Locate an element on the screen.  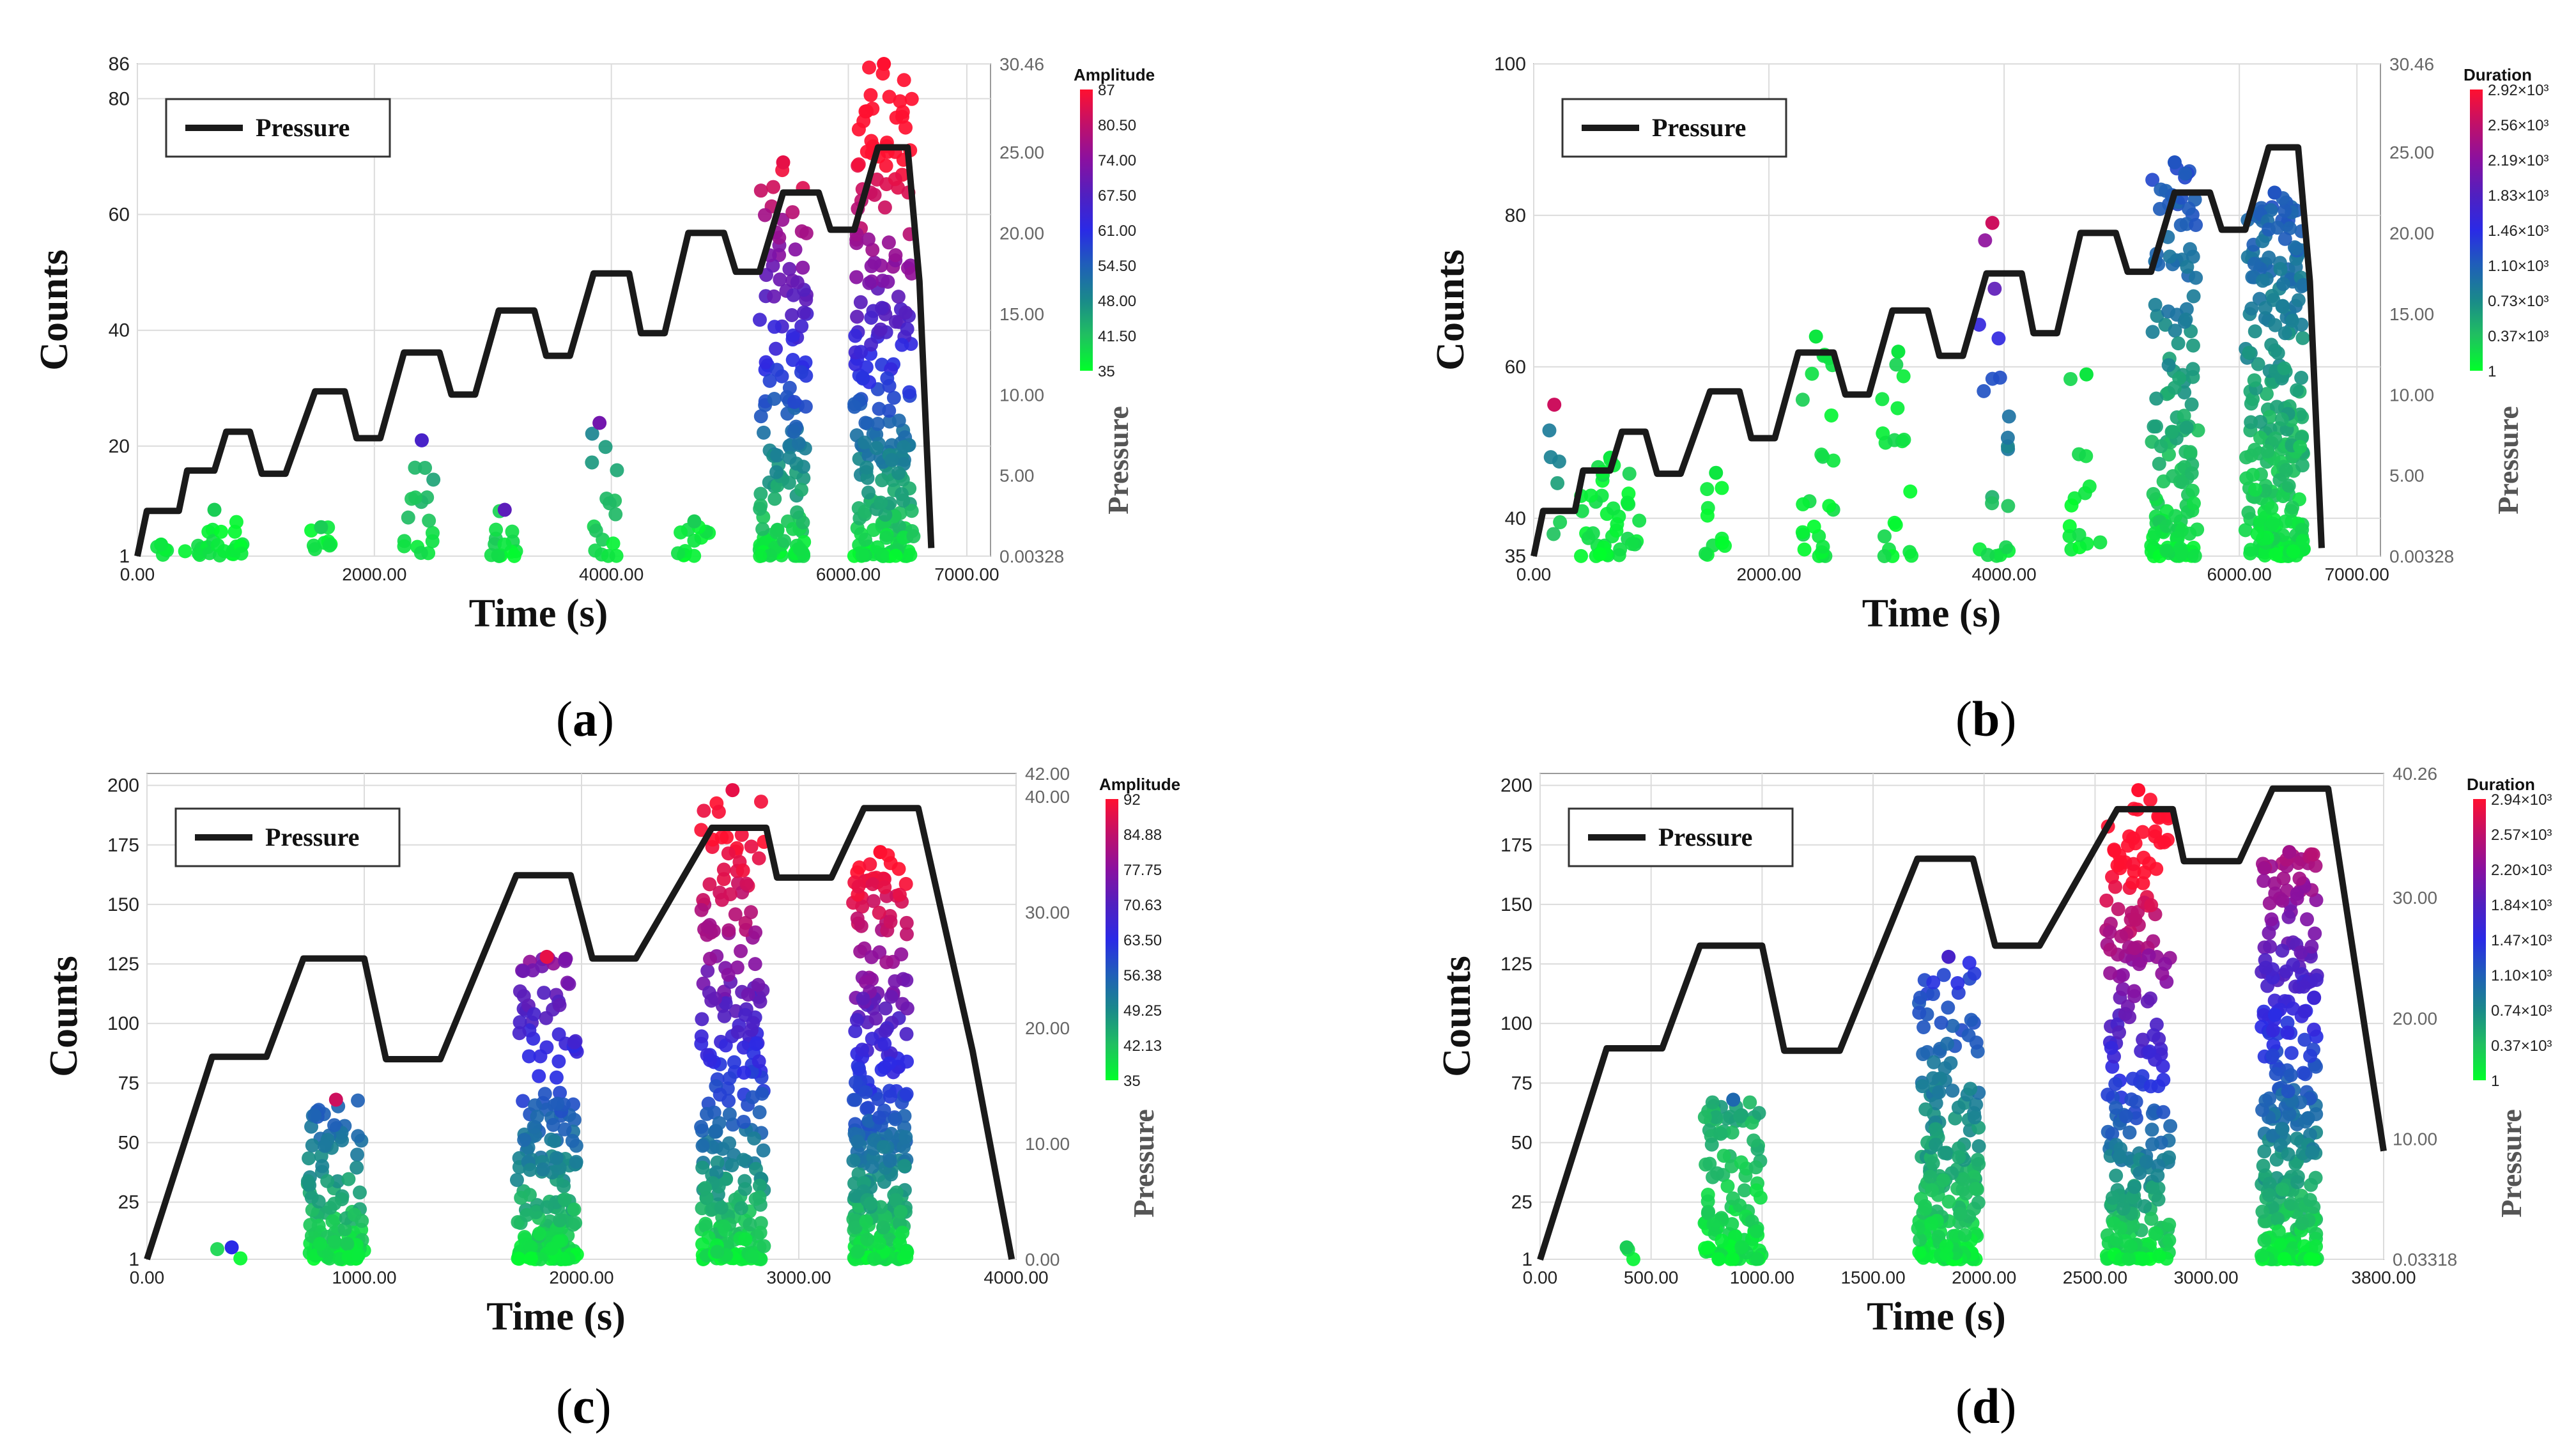
x-tick-label: 2500.00 is located at coordinates (2095, 1277).